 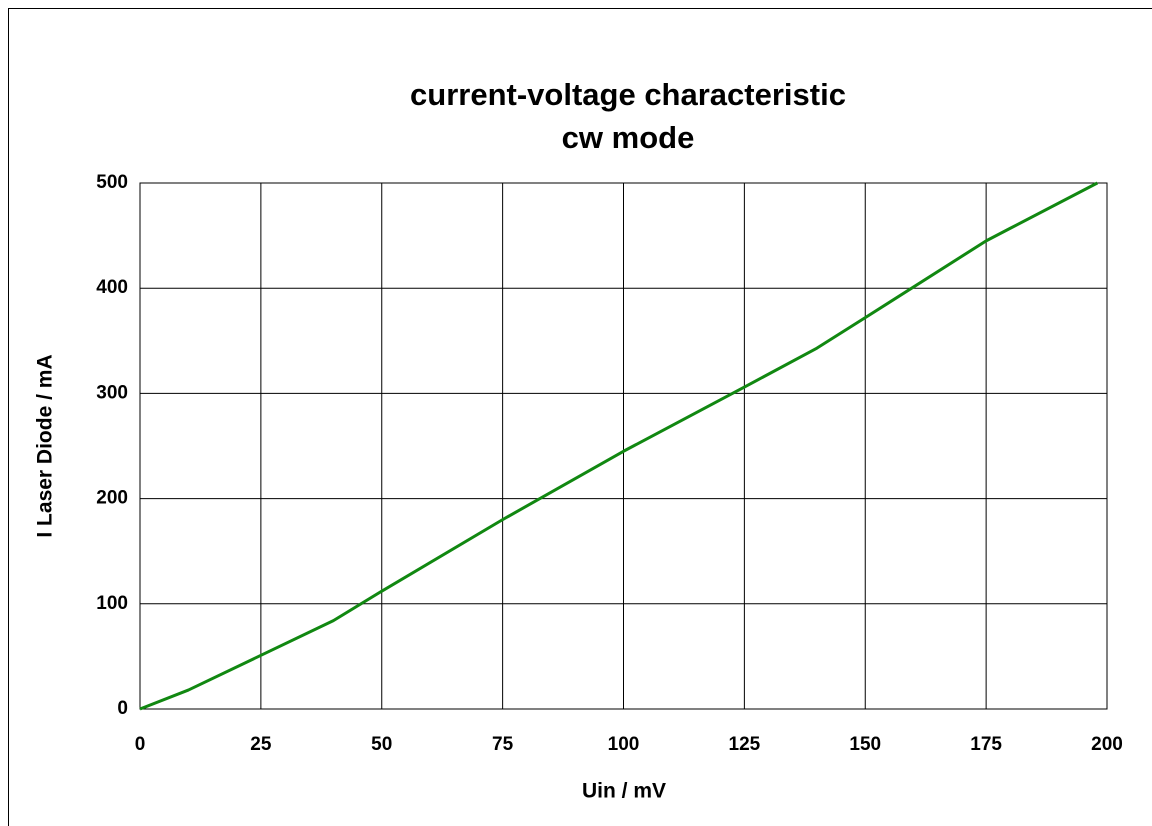 What do you see at coordinates (628, 94) in the screenshot?
I see `chart-title: current-voltage characteristic` at bounding box center [628, 94].